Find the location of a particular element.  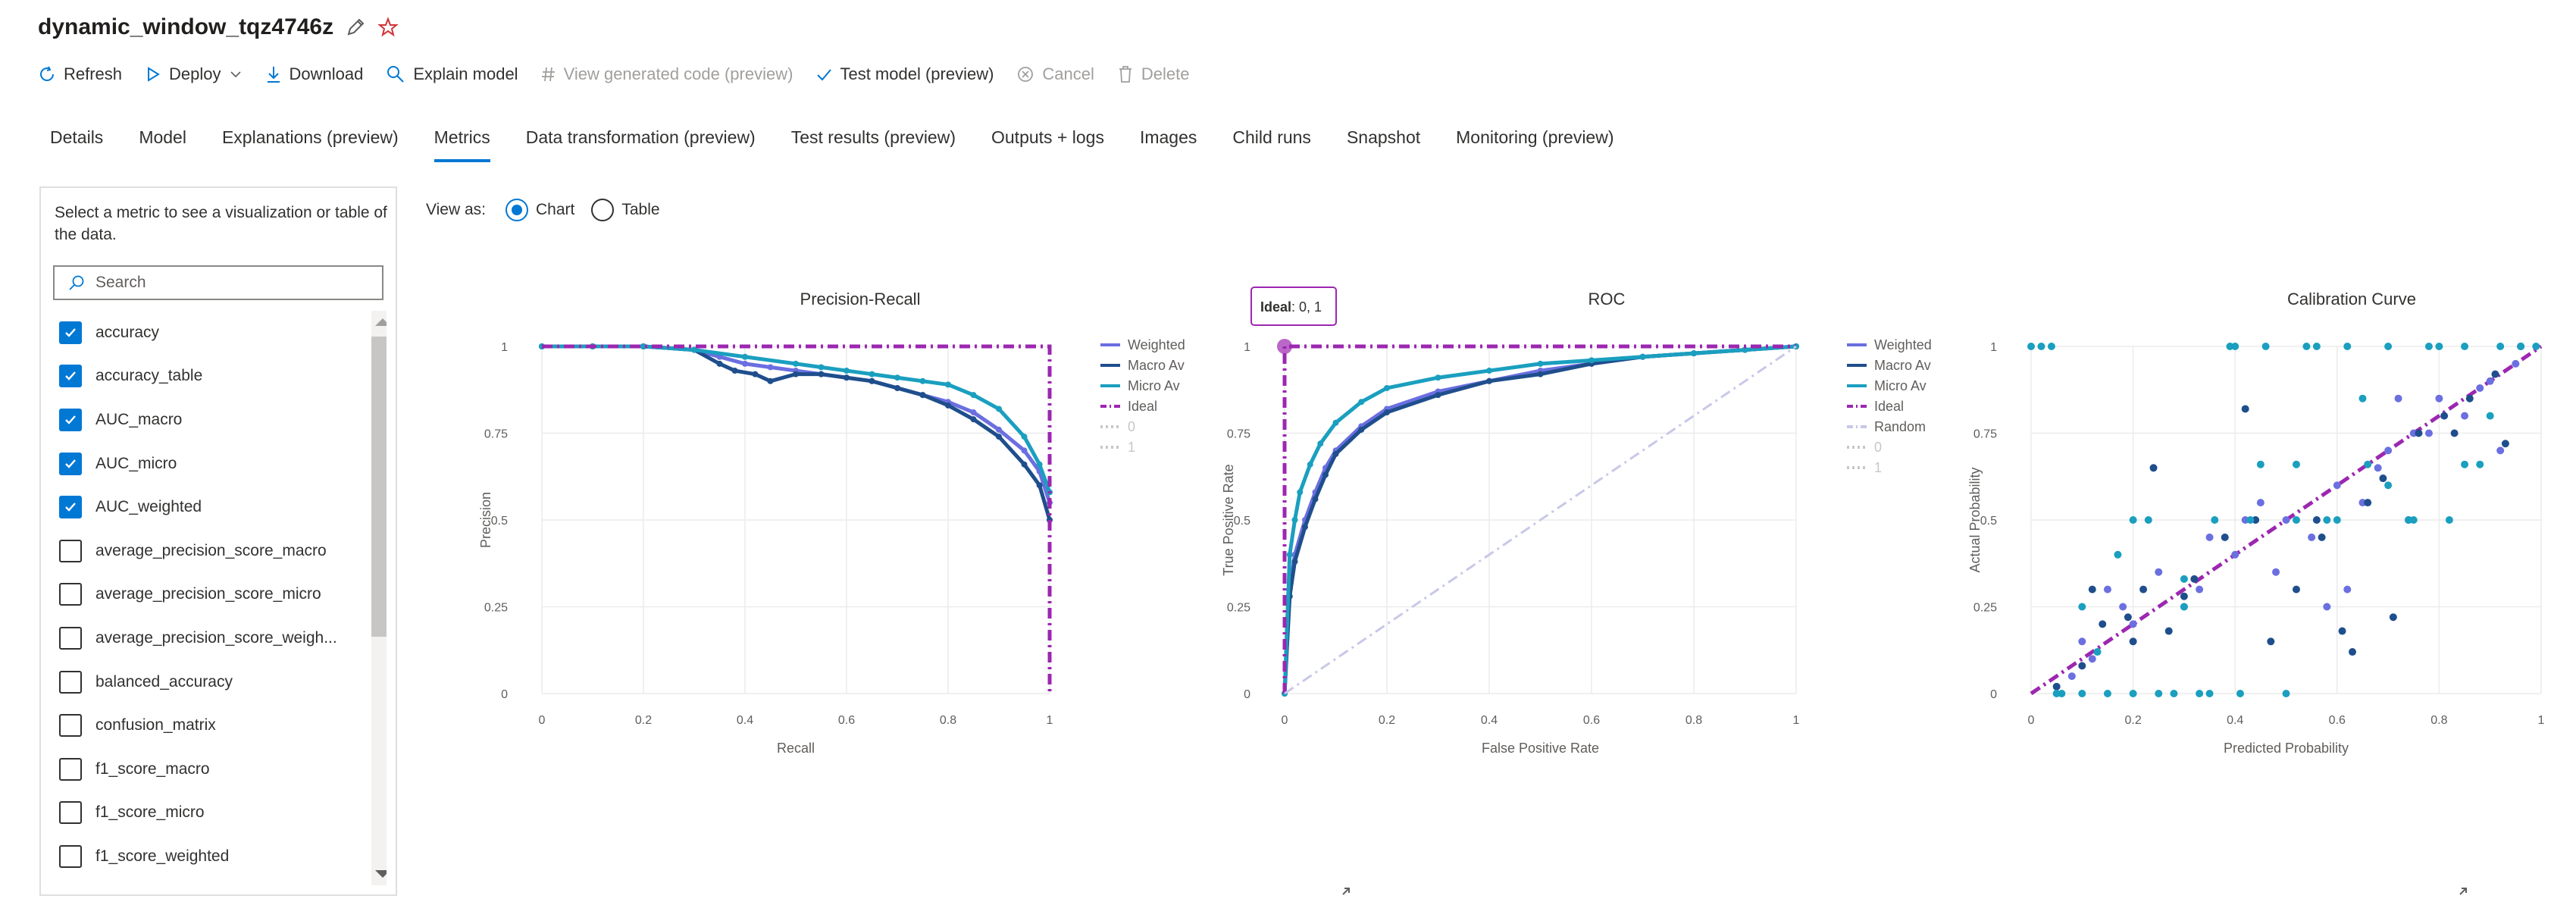

metric-list-item: balanced_accuracy is located at coordinates (220, 682).